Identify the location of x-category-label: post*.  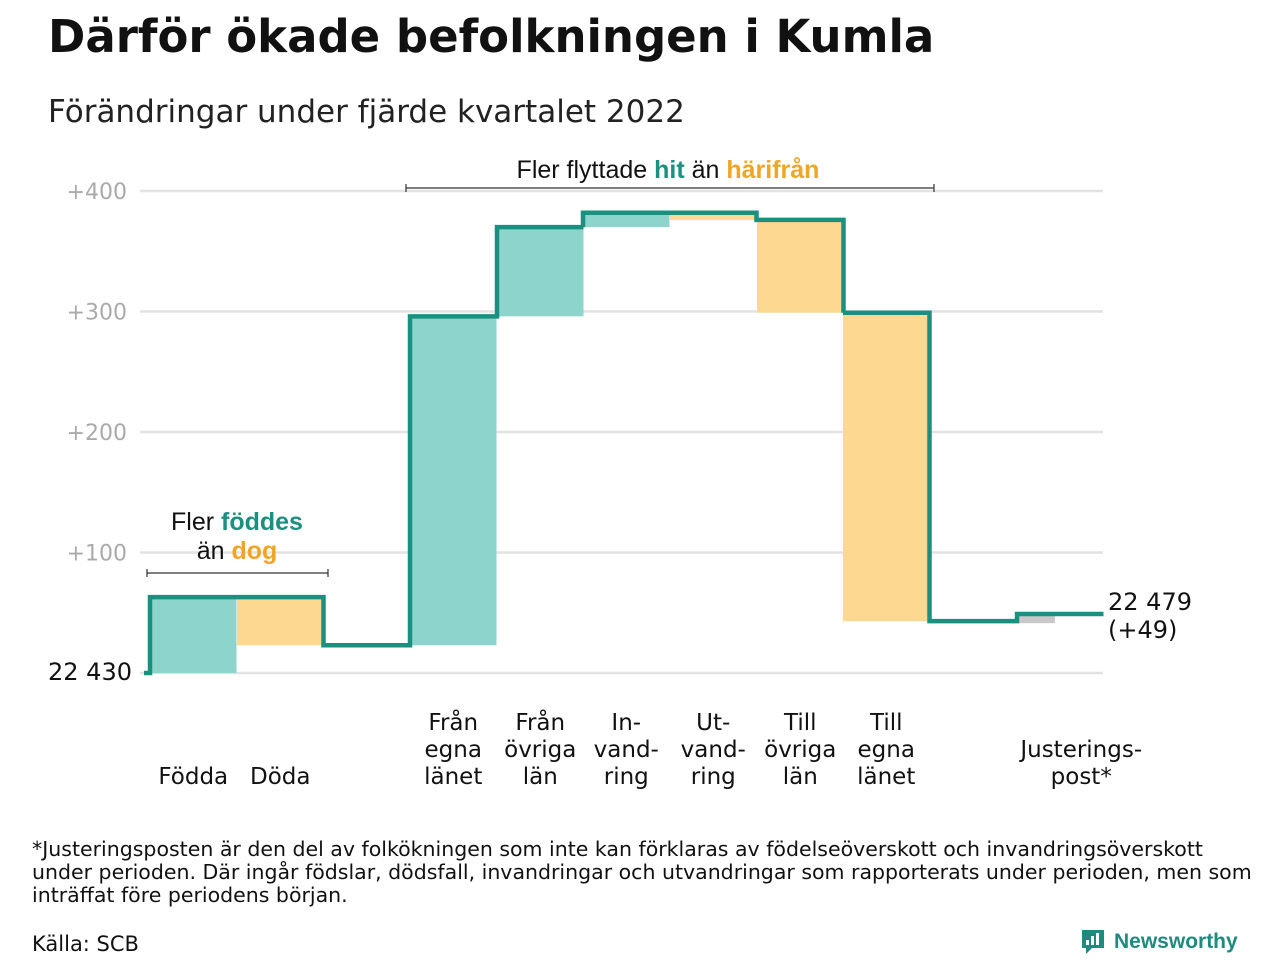
(1081, 777).